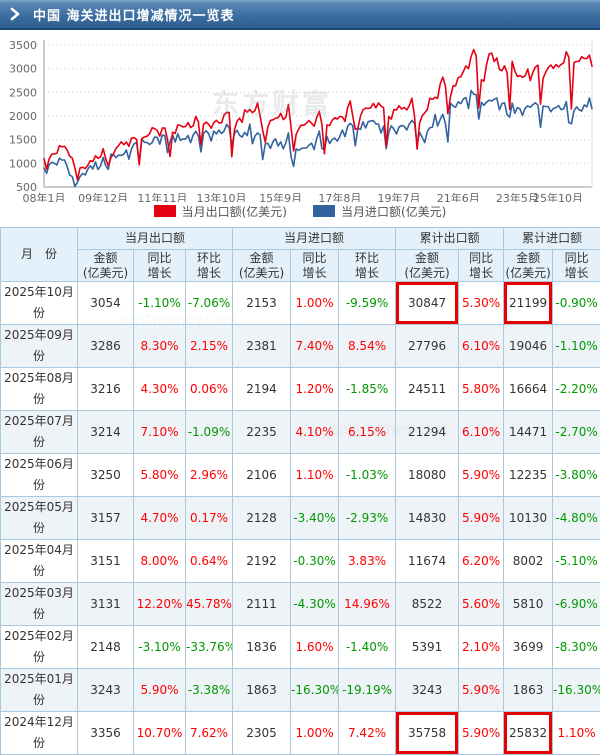 This screenshot has height=755, width=600. I want to click on svg-text: 1000, so click(23, 163).